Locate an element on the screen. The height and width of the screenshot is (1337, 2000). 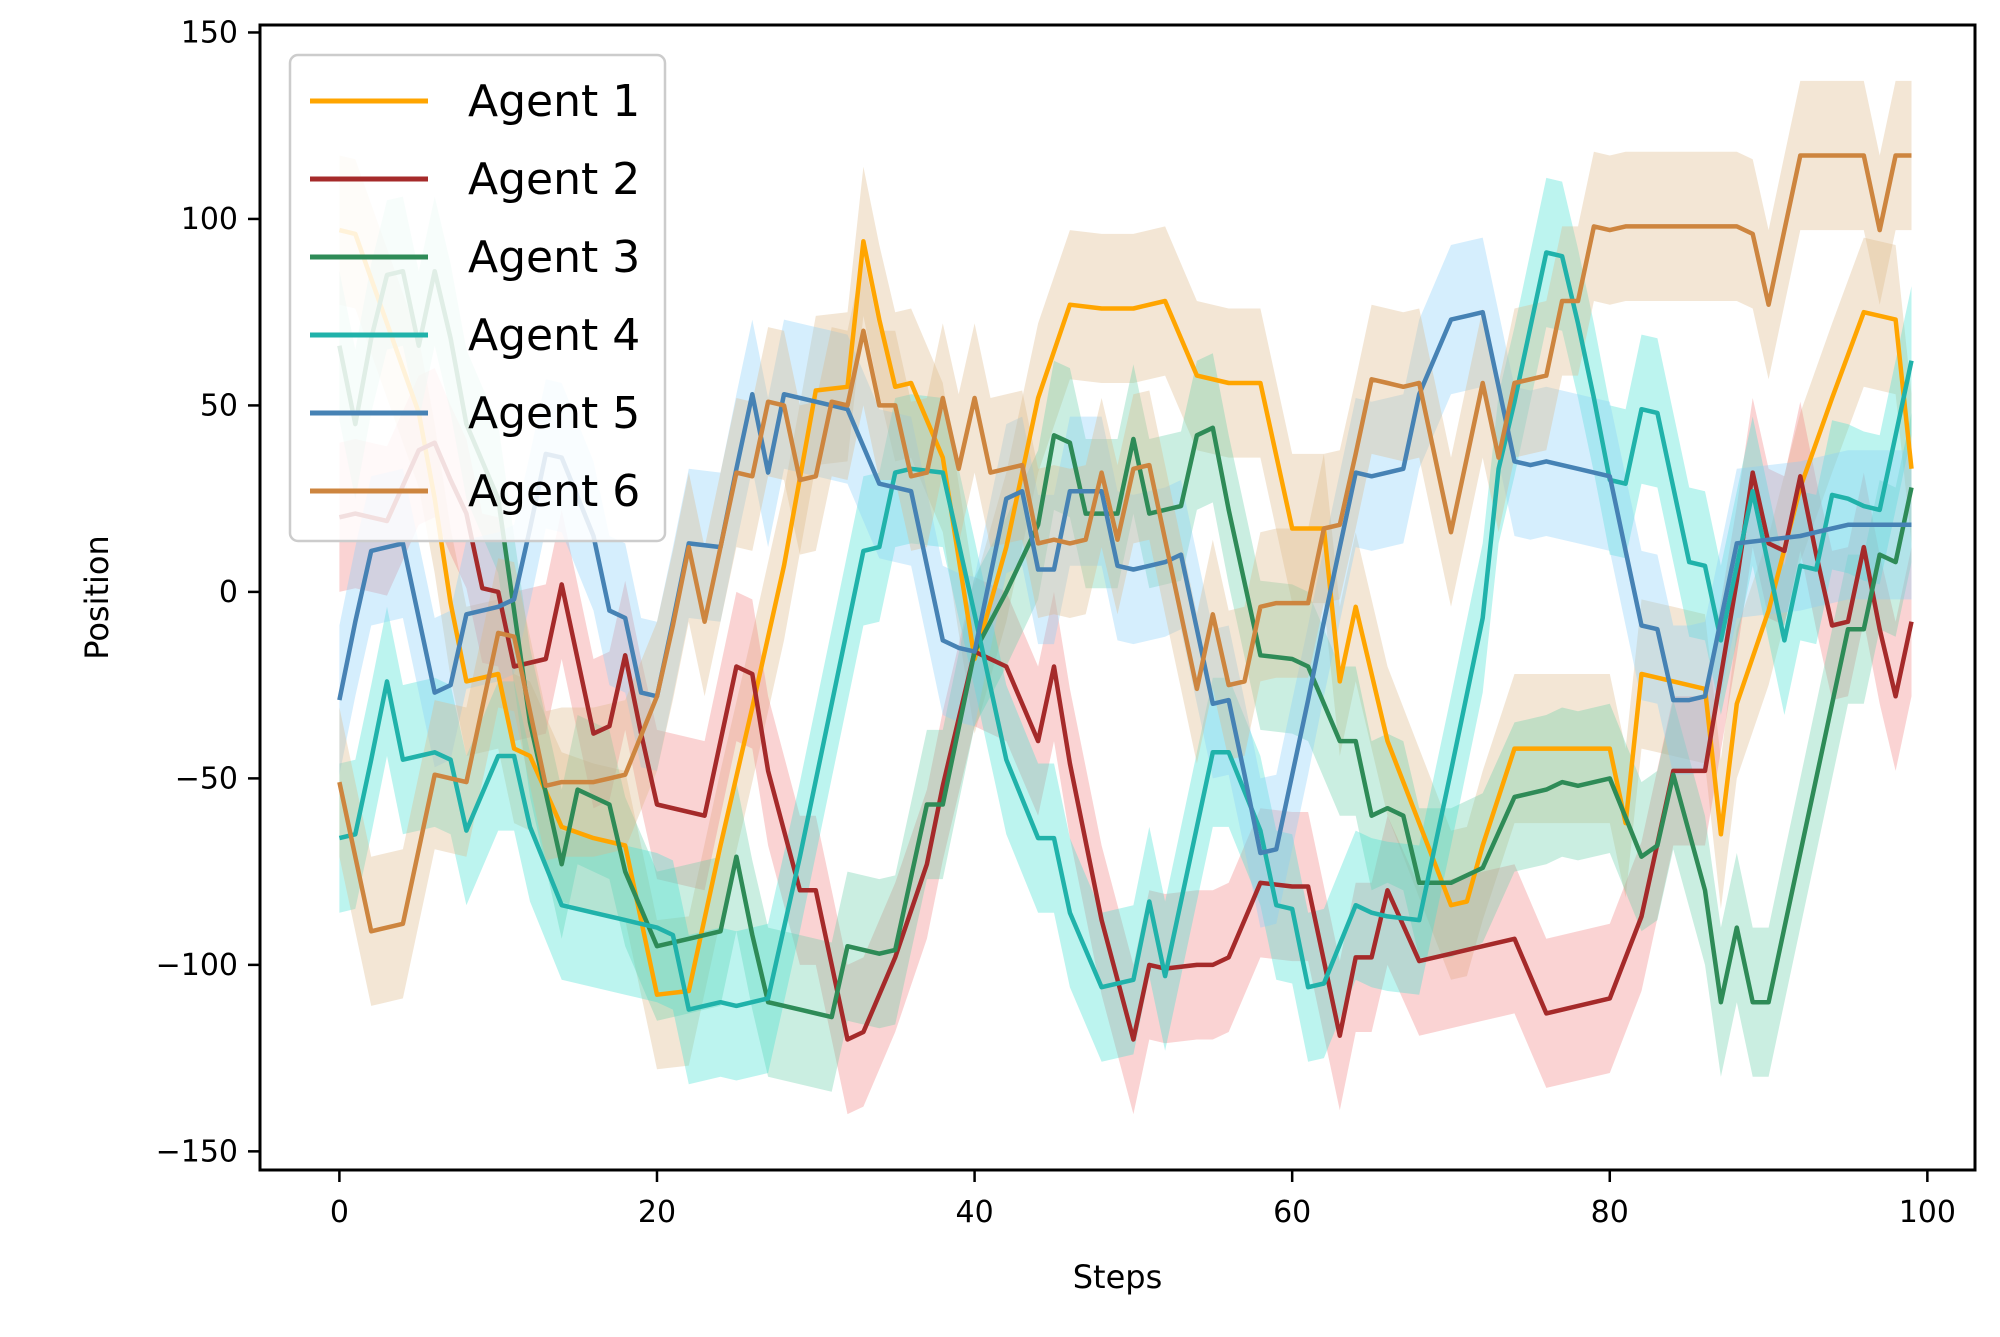
legend-label-agent-3: Agent 3 is located at coordinates (554, 257).